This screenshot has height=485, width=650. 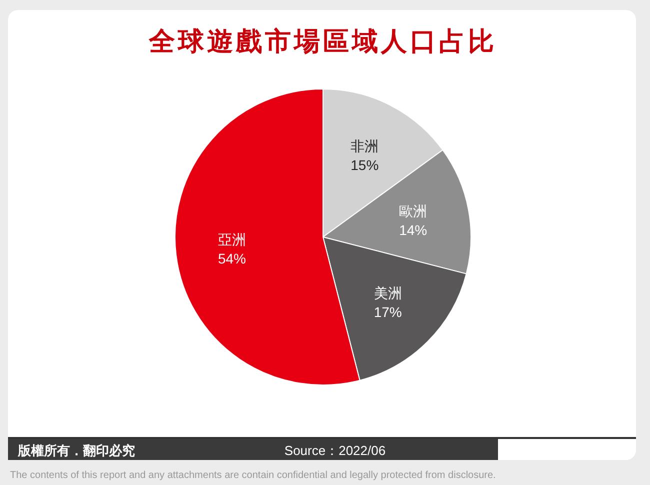 What do you see at coordinates (388, 292) in the screenshot?
I see `slice-label: 美洲` at bounding box center [388, 292].